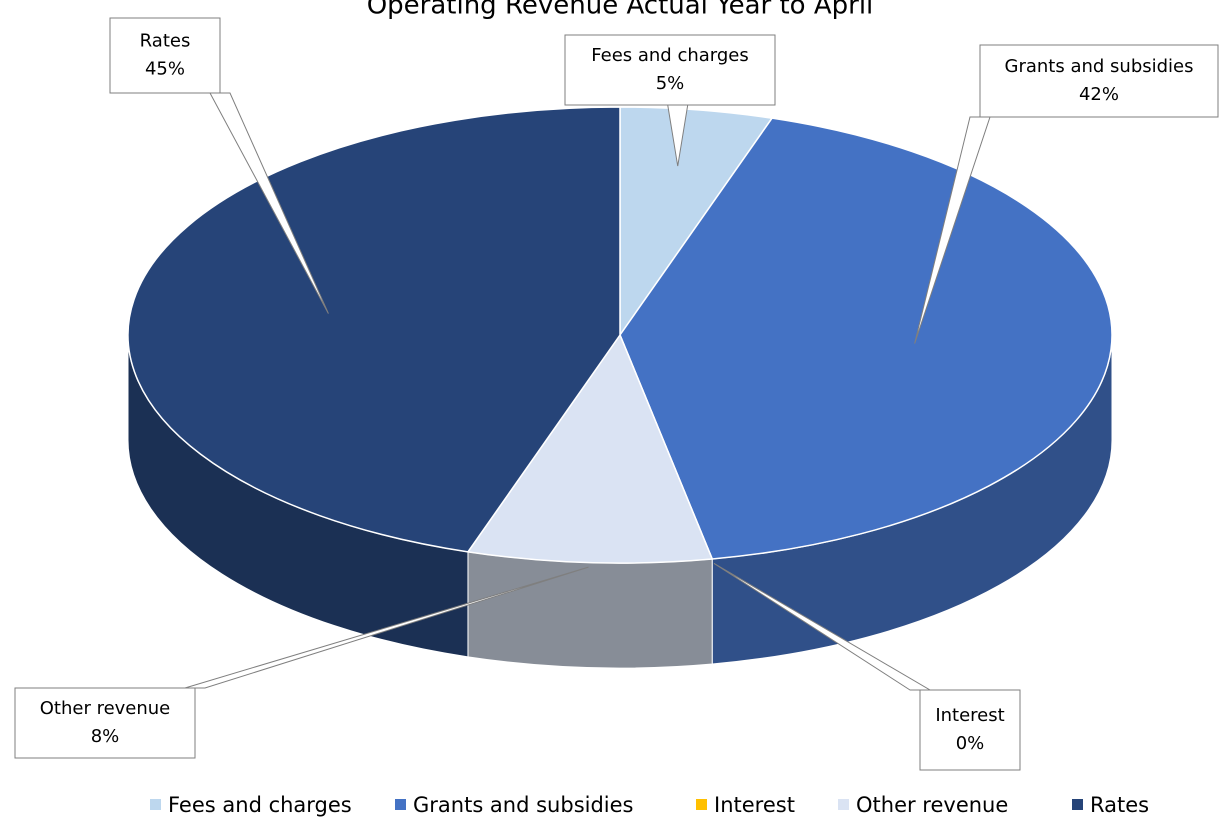 Image resolution: width=1220 pixels, height=832 pixels. What do you see at coordinates (670, 83) in the screenshot?
I see `data-label-value: 5%` at bounding box center [670, 83].